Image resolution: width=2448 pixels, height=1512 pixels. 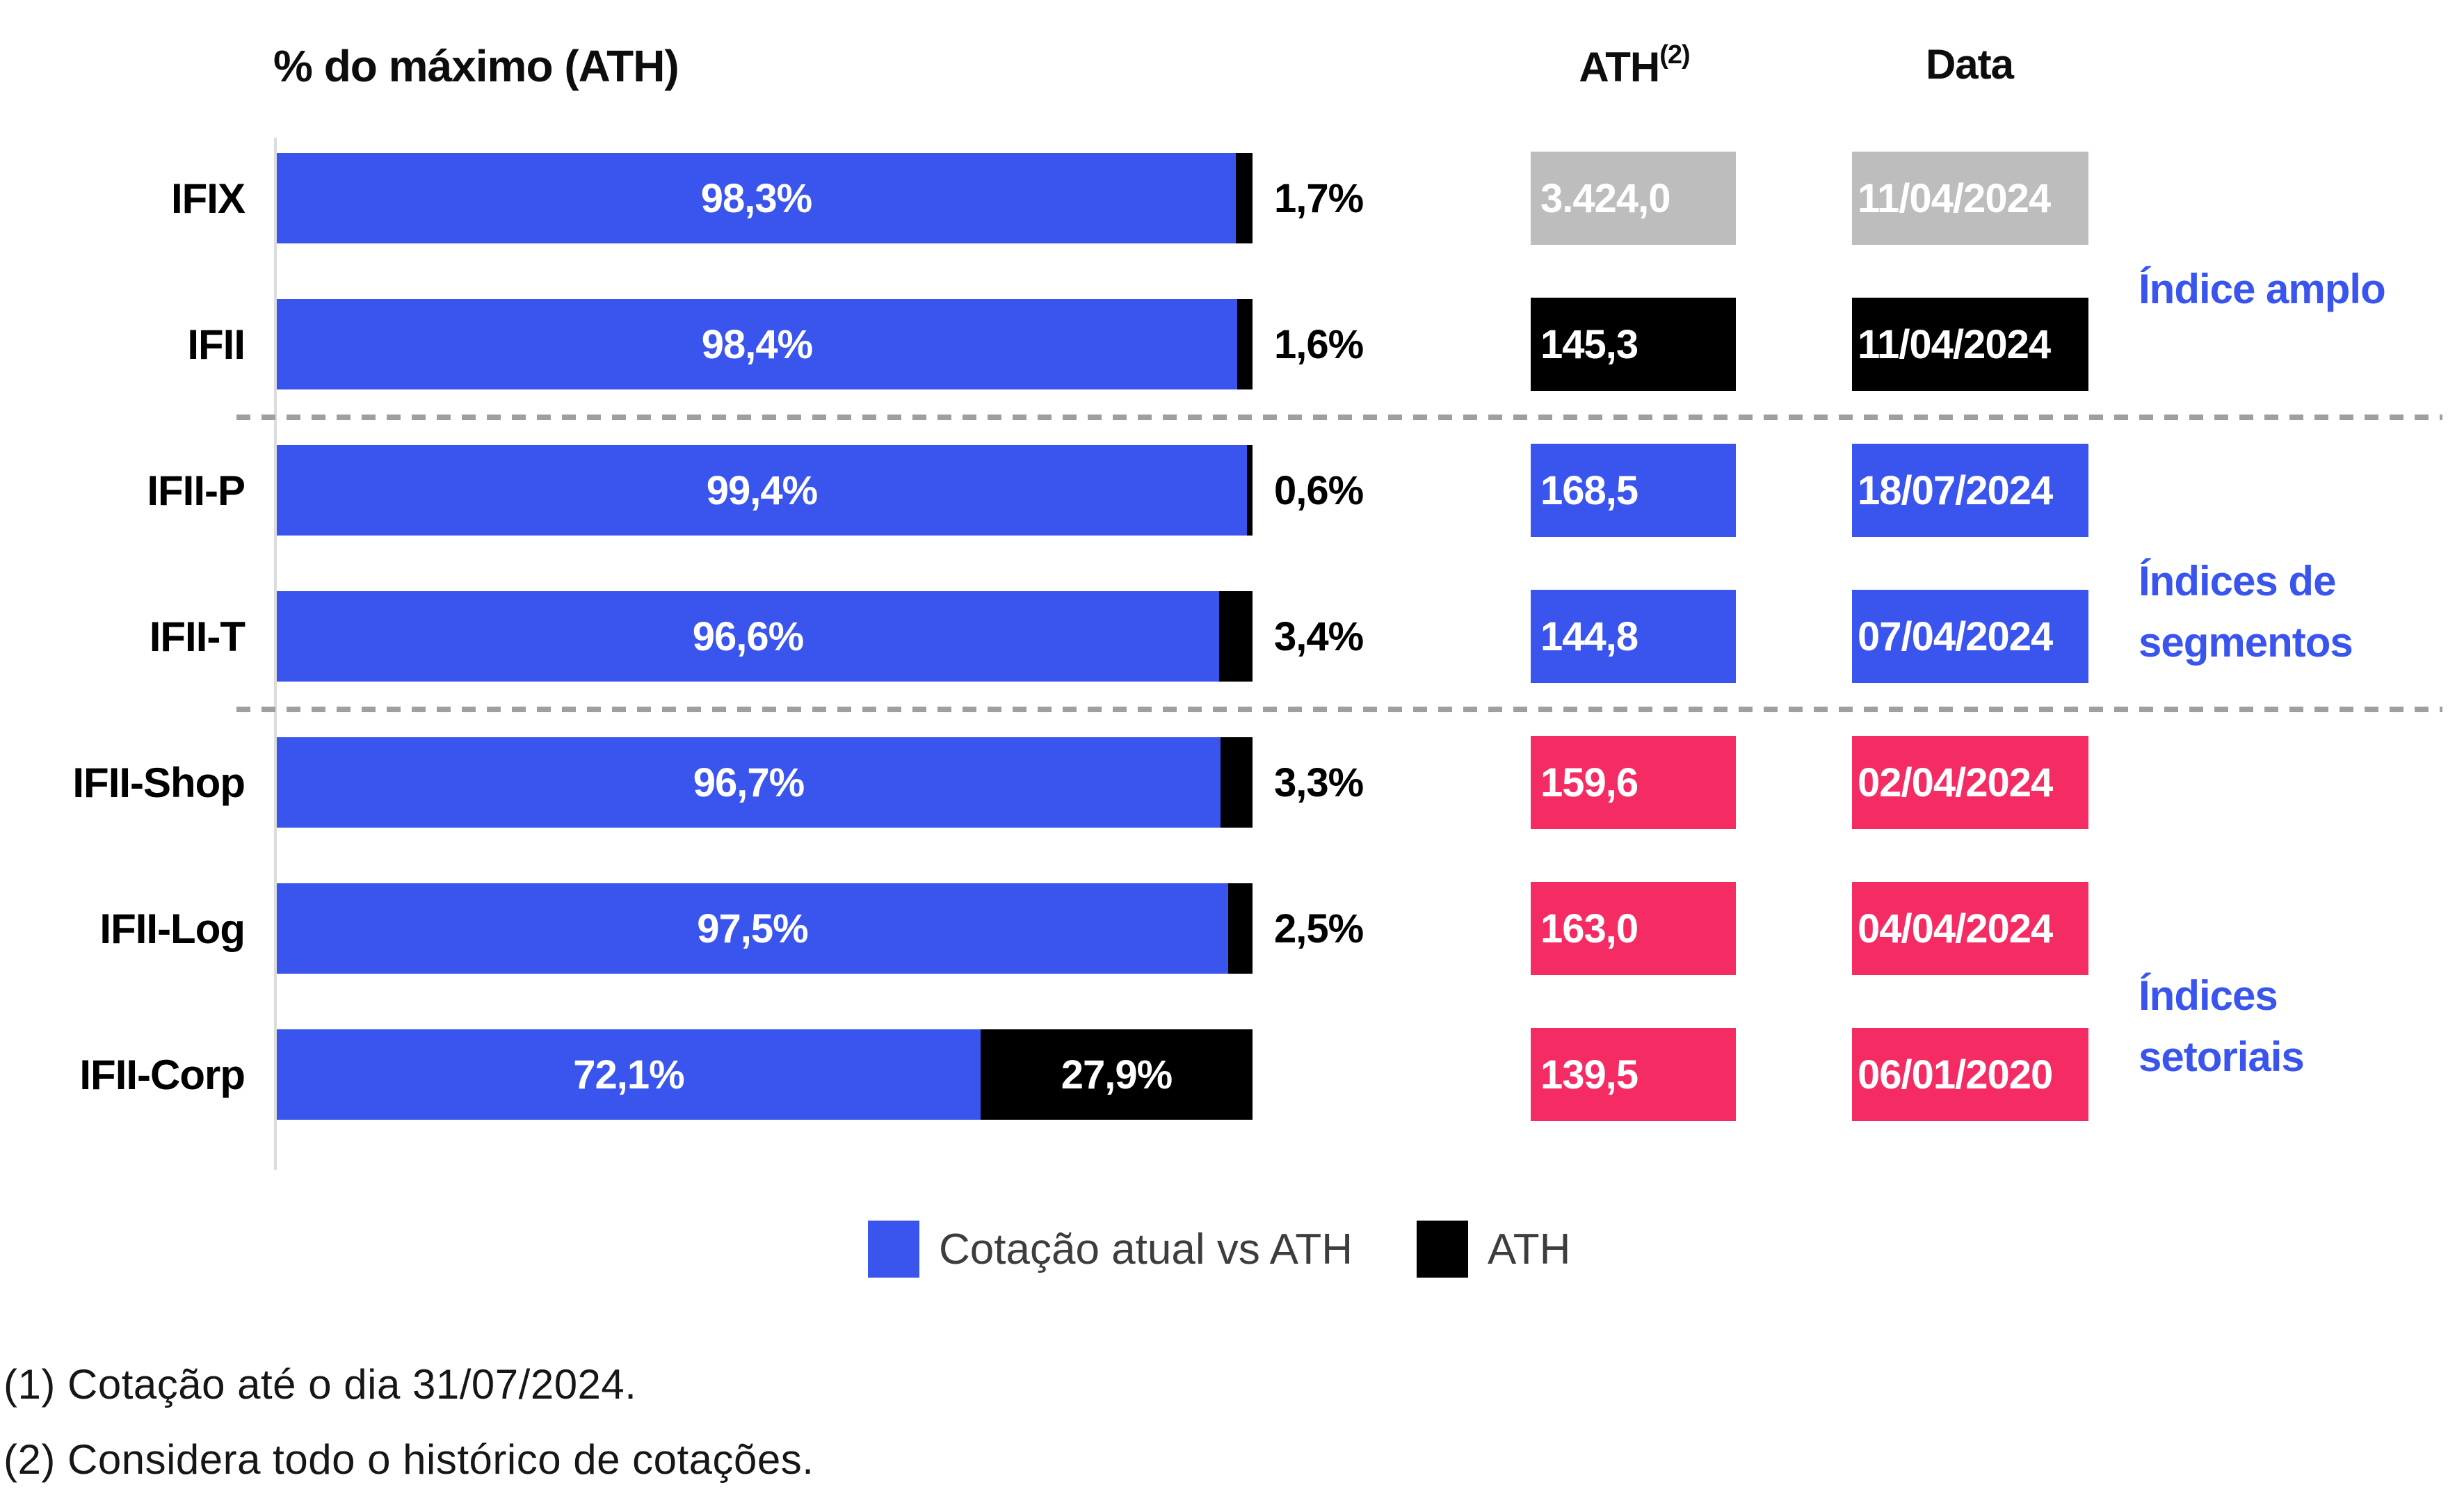 What do you see at coordinates (1589, 490) in the screenshot?
I see `ath-box-value: 168,5` at bounding box center [1589, 490].